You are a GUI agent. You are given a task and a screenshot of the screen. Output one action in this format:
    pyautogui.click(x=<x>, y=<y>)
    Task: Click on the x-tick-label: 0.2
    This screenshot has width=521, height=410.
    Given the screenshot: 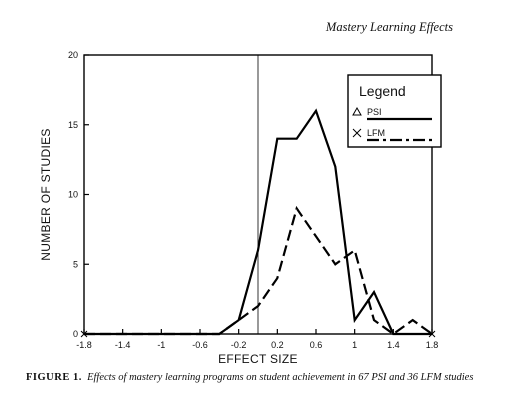 What is the action you would take?
    pyautogui.click(x=277, y=345)
    